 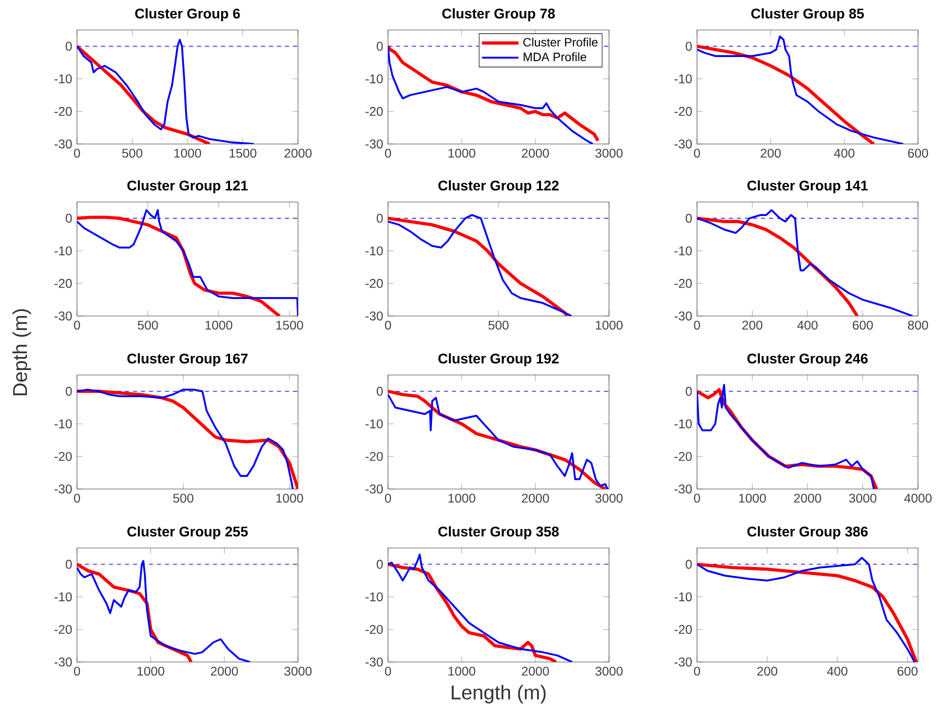 What do you see at coordinates (807, 15) in the screenshot?
I see `chart-title: Cluster Group 85` at bounding box center [807, 15].